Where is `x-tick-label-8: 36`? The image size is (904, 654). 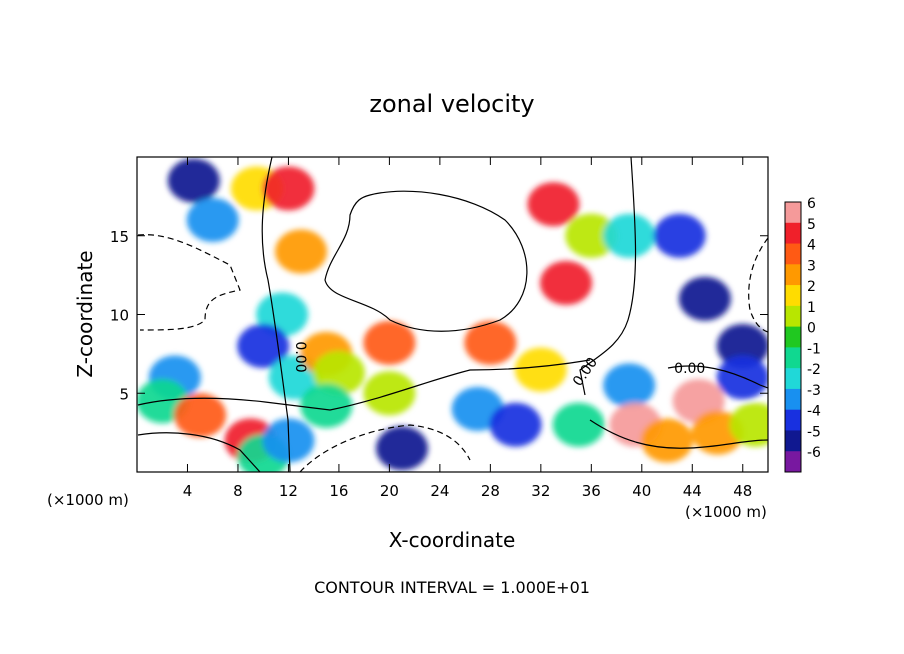
x-tick-label-8: 36 is located at coordinates (591, 491).